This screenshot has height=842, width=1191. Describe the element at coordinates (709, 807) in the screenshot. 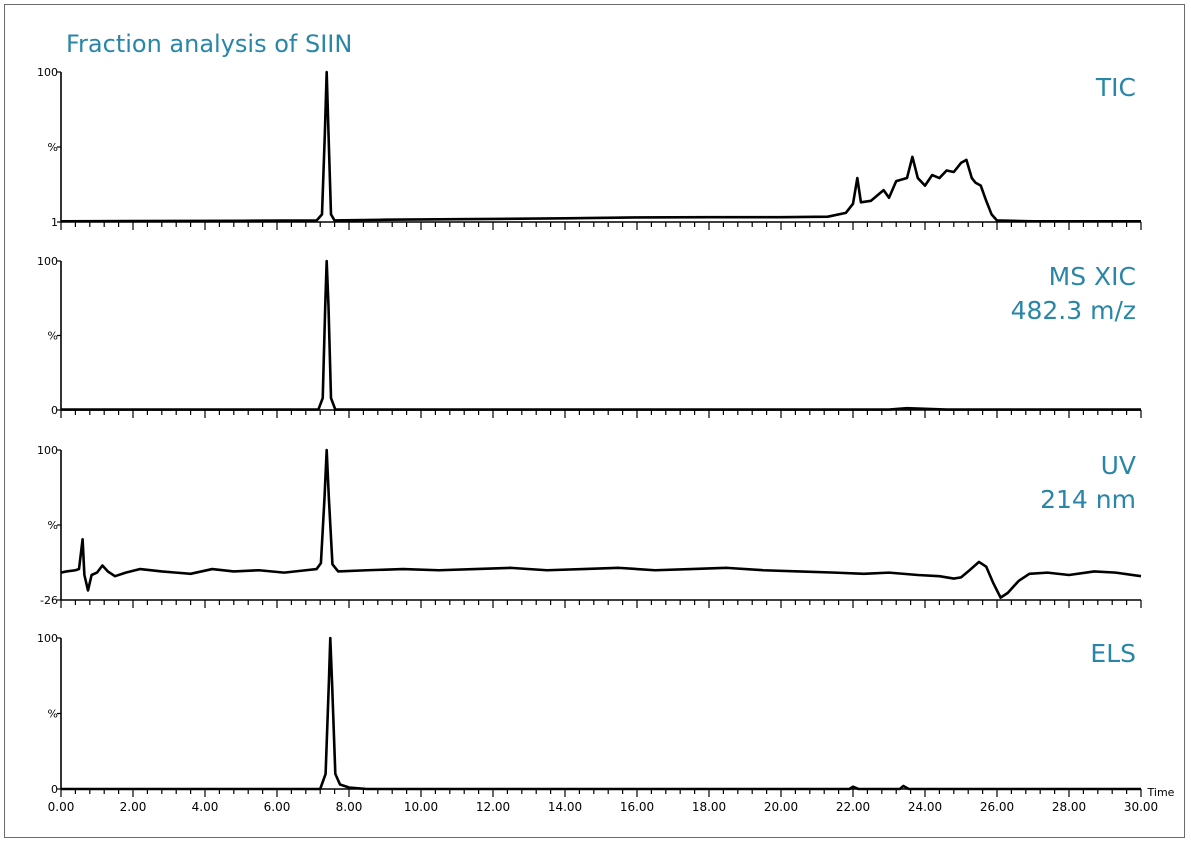

I see `x-tick-label: 18.00` at that location.